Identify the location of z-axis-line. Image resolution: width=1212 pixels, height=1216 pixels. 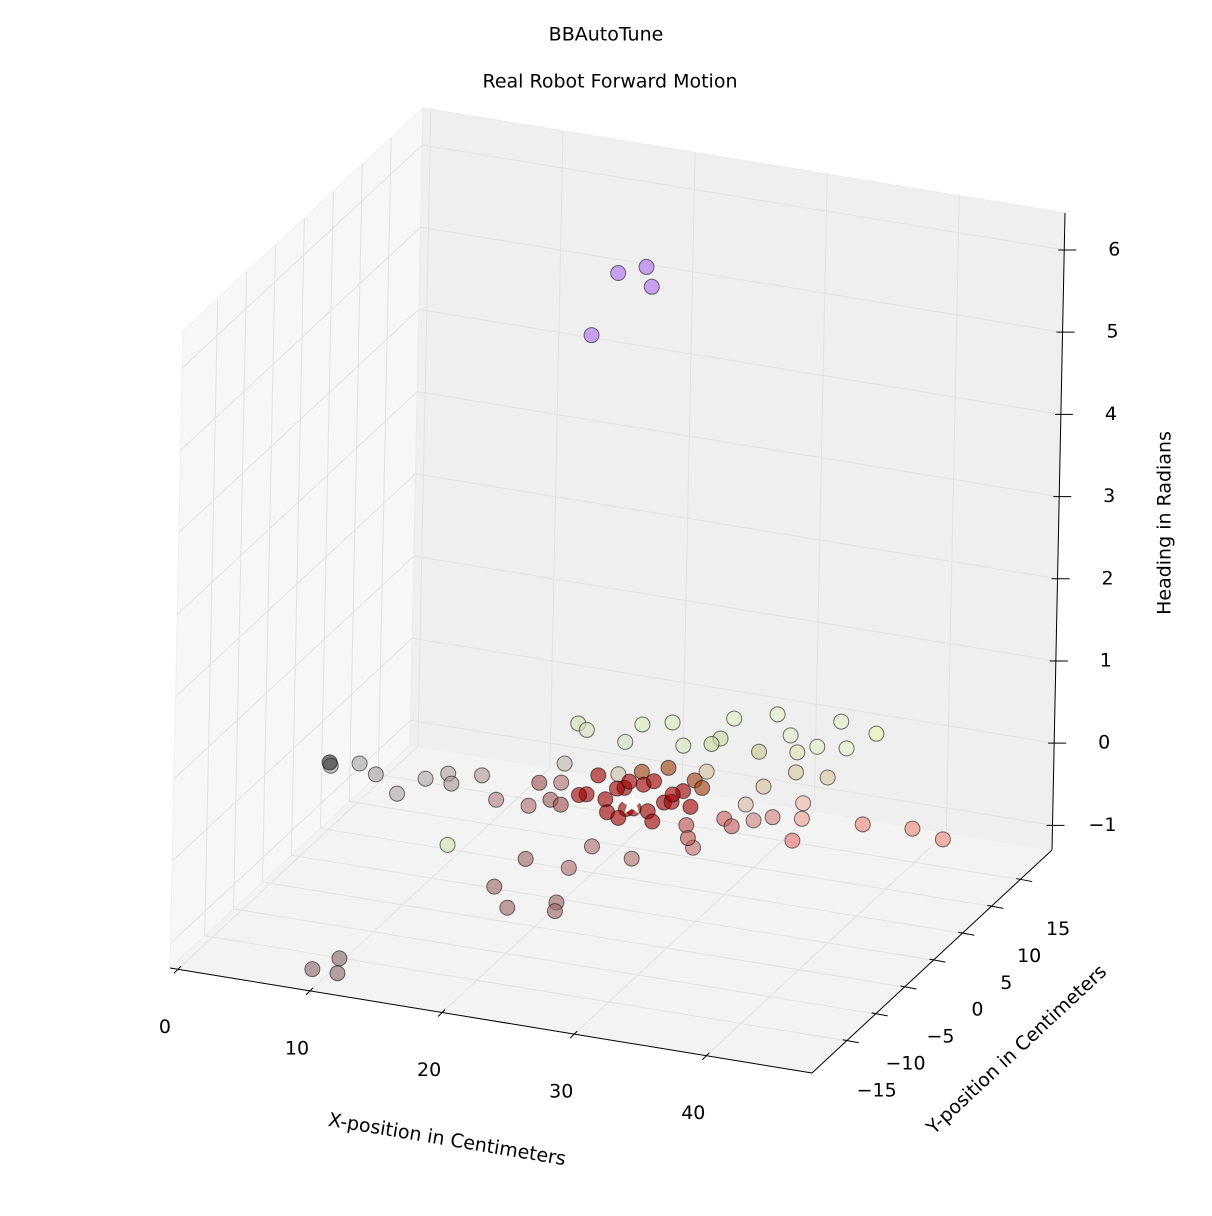
(1058, 531).